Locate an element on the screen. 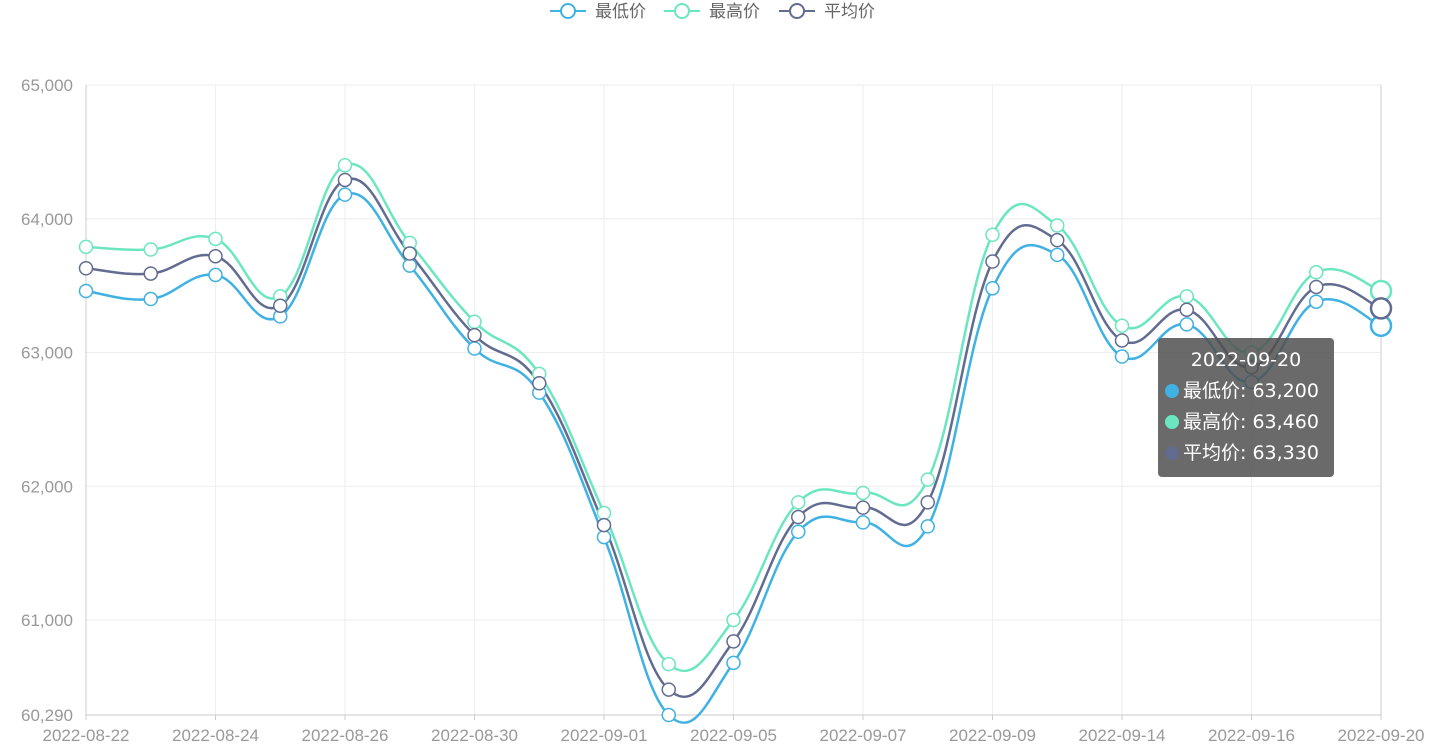  y-tick-label: 63,000 is located at coordinates (47, 353).